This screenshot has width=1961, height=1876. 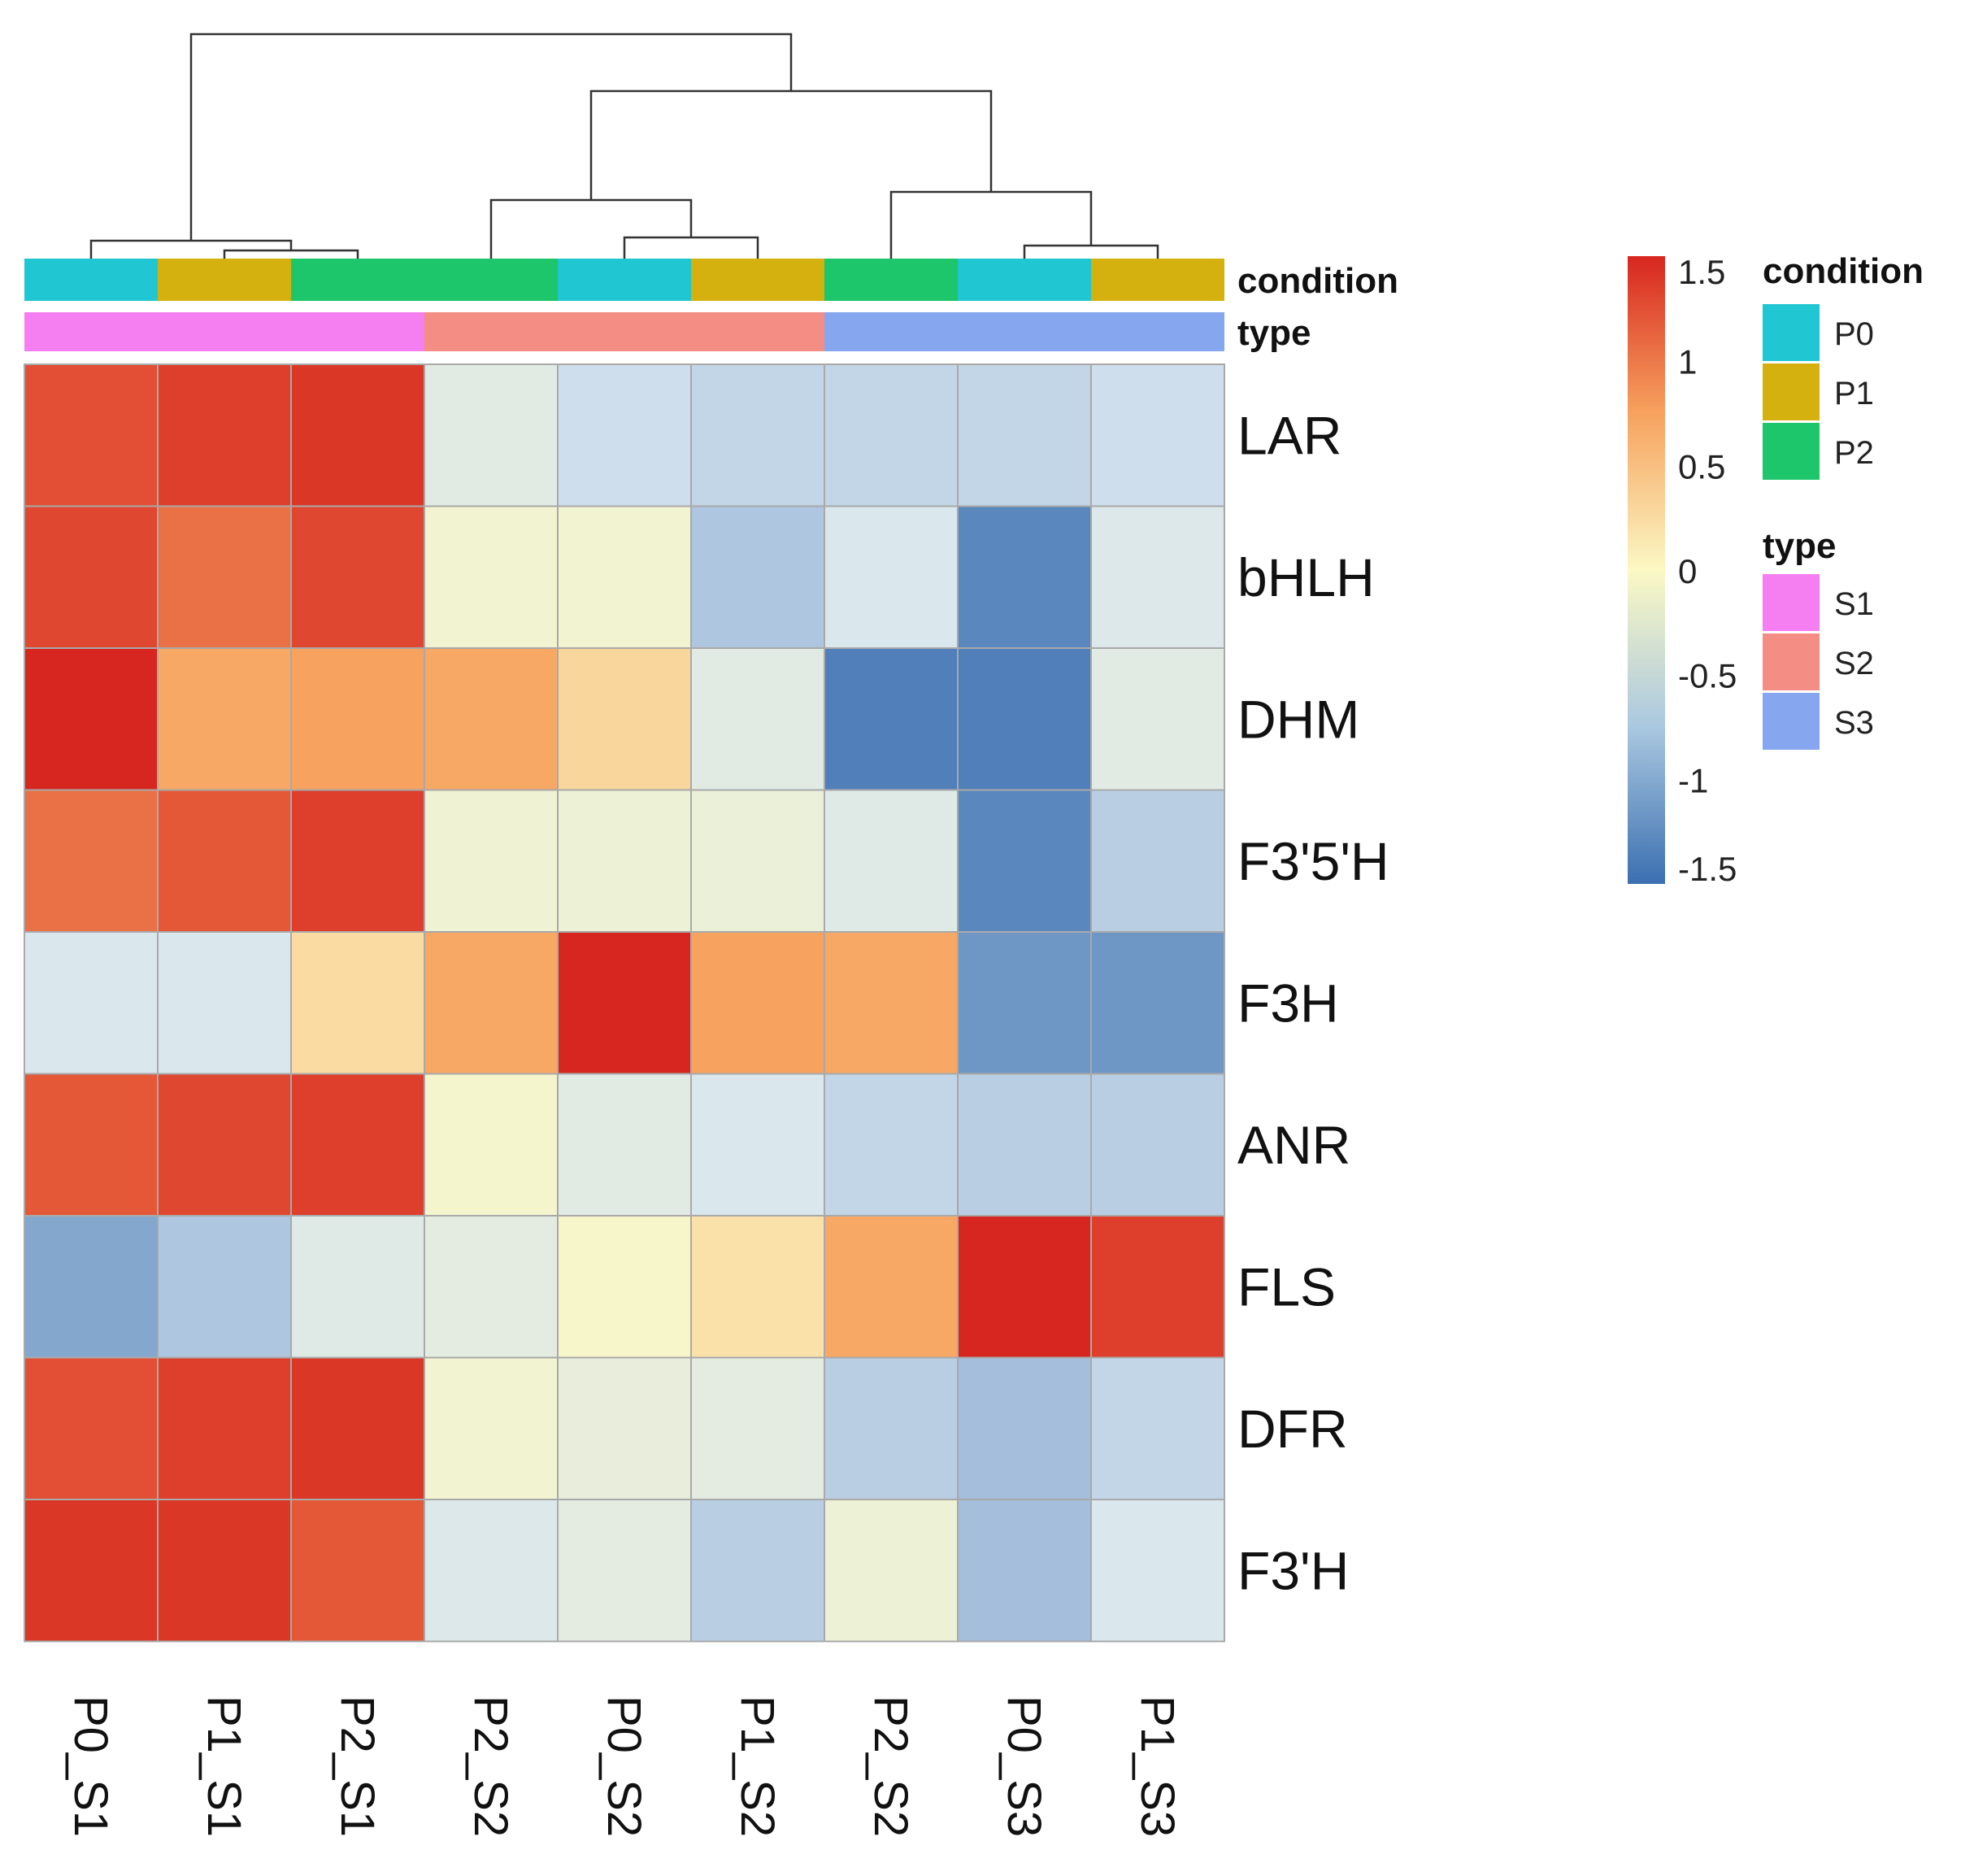 What do you see at coordinates (1844, 500) in the screenshot?
I see `category-legends: condition P0 P1 P2 type S1 S2 S3` at bounding box center [1844, 500].